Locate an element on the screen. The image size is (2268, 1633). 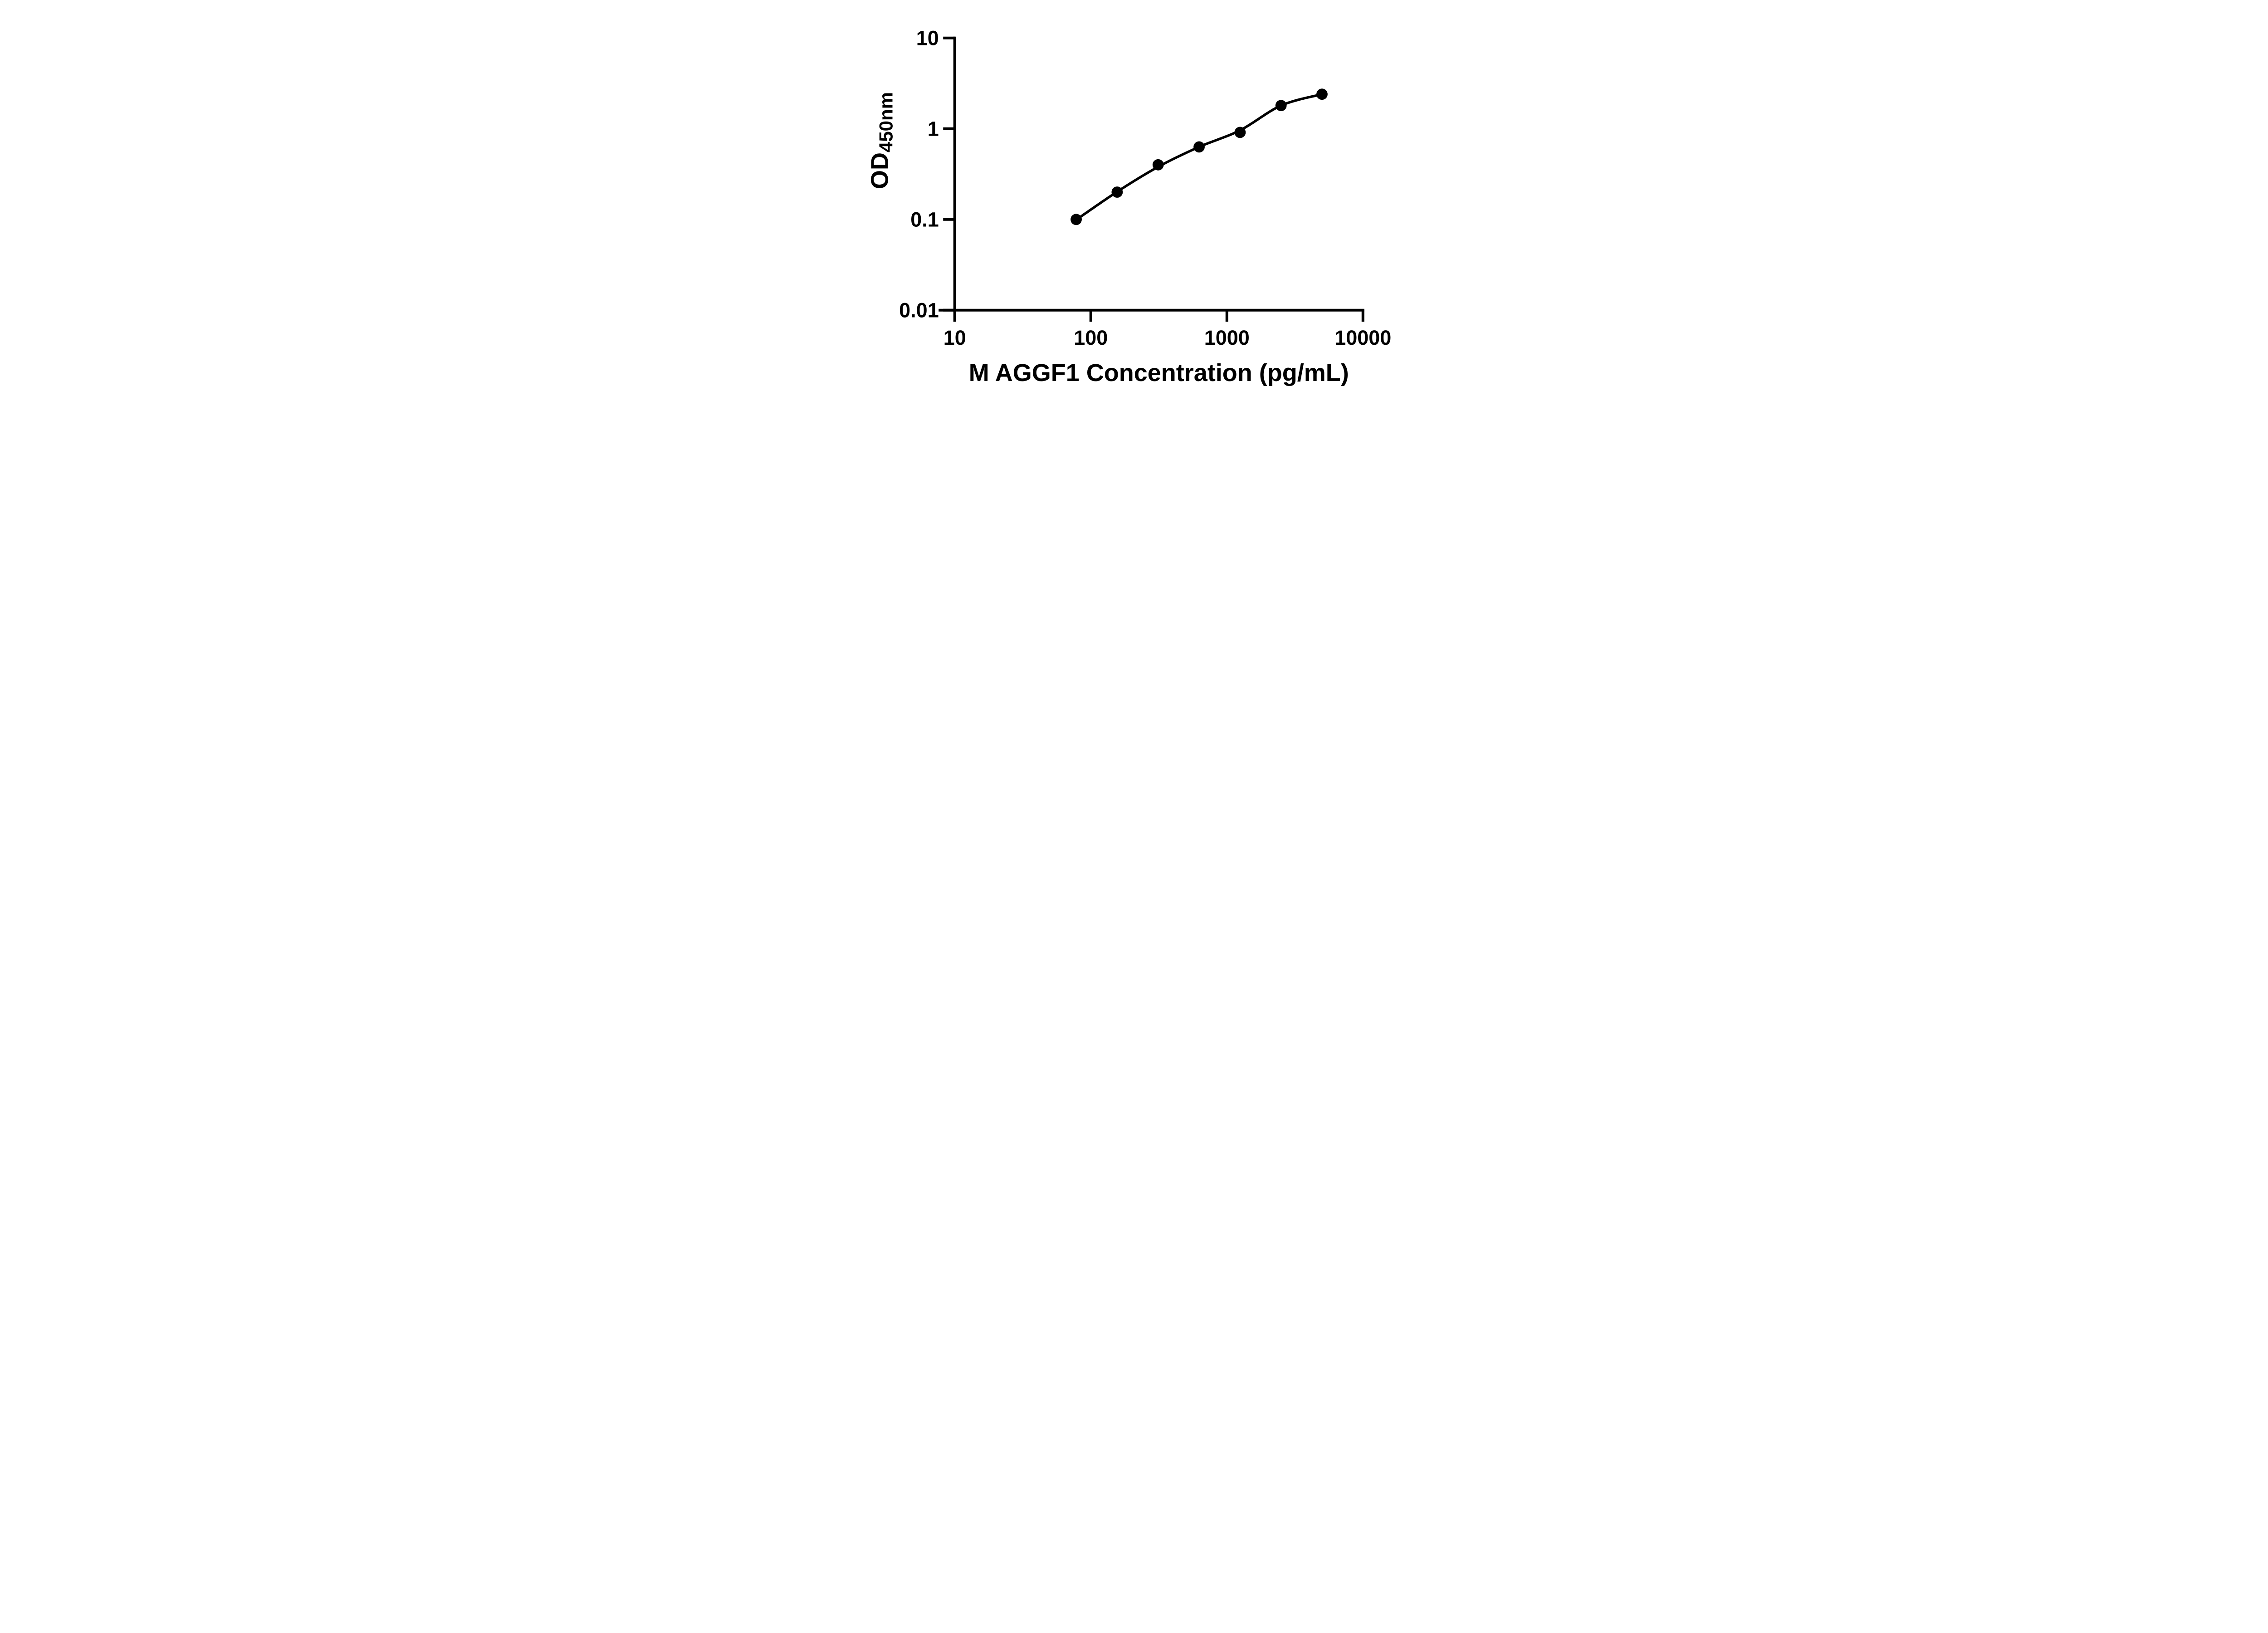
y-axis-title-main: OD is located at coordinates (880, 170).